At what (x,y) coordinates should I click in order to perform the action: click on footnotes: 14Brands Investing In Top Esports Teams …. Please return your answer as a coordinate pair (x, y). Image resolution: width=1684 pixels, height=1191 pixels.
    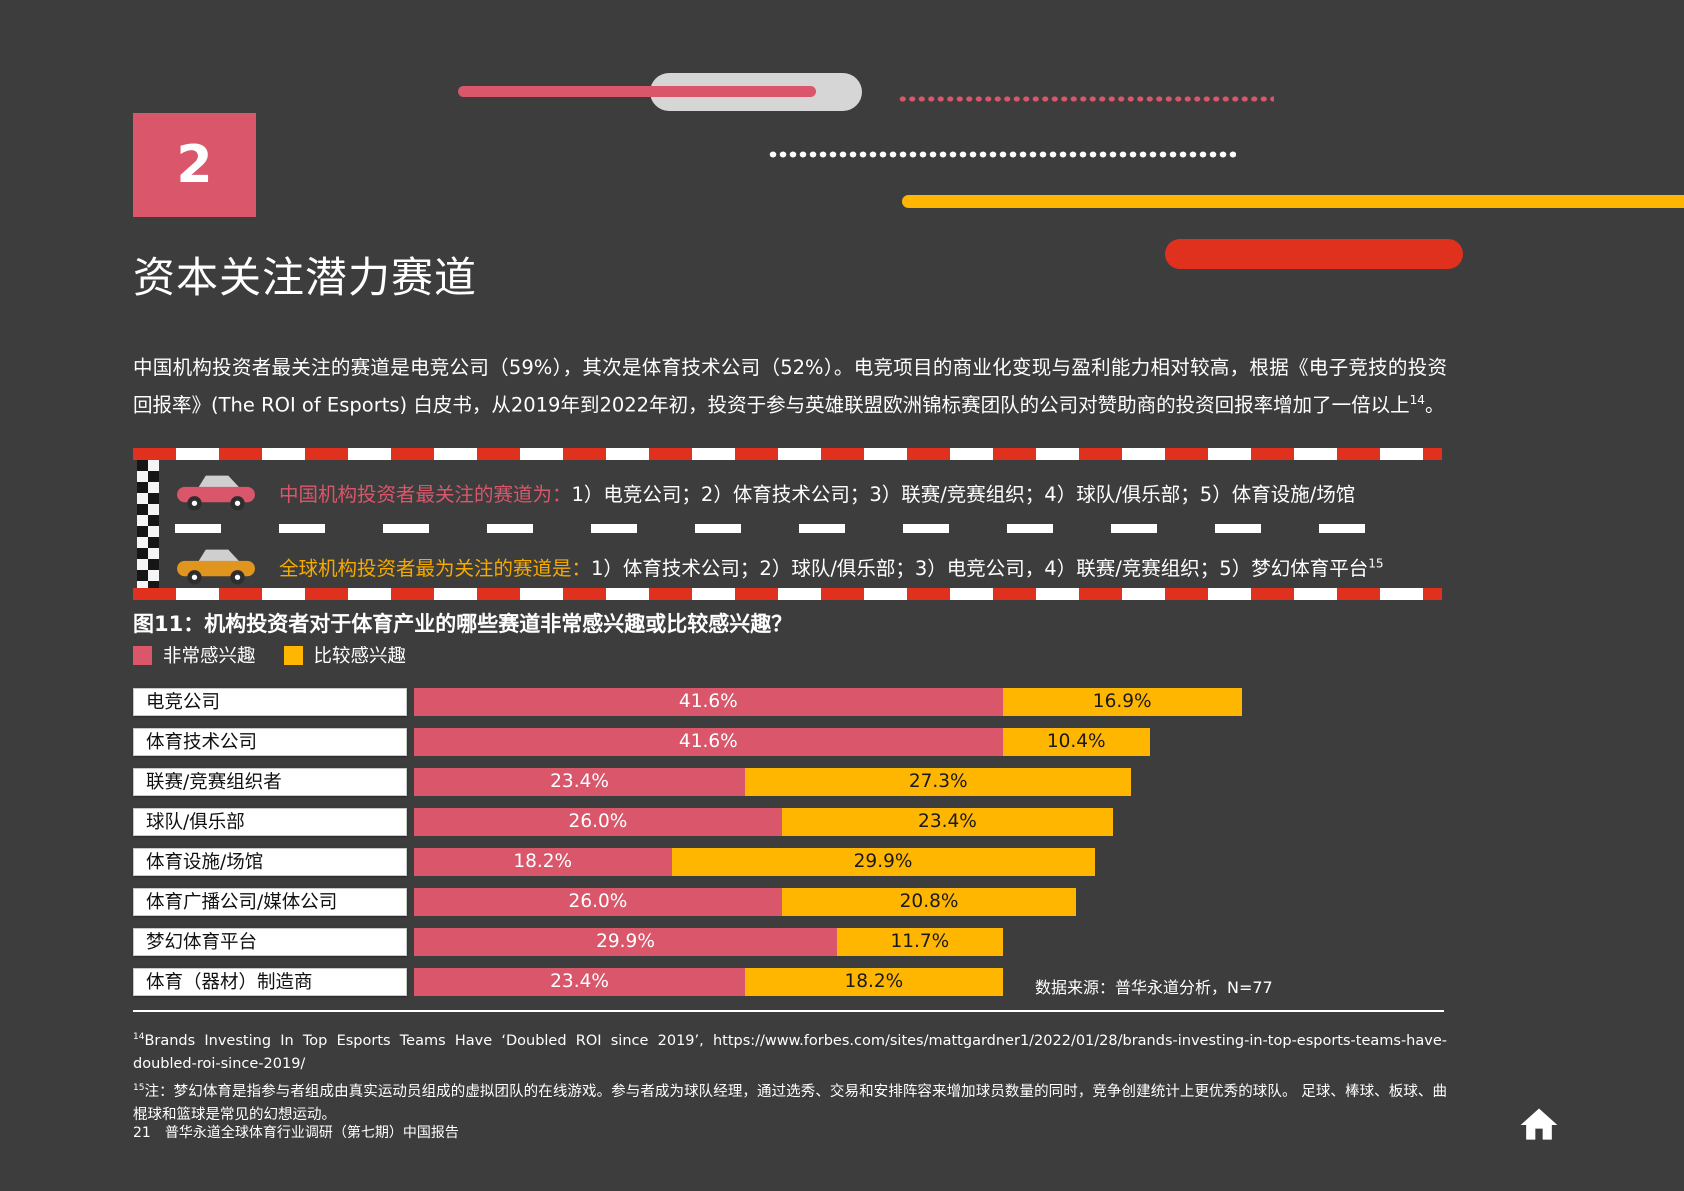
    Looking at the image, I should click on (790, 1077).